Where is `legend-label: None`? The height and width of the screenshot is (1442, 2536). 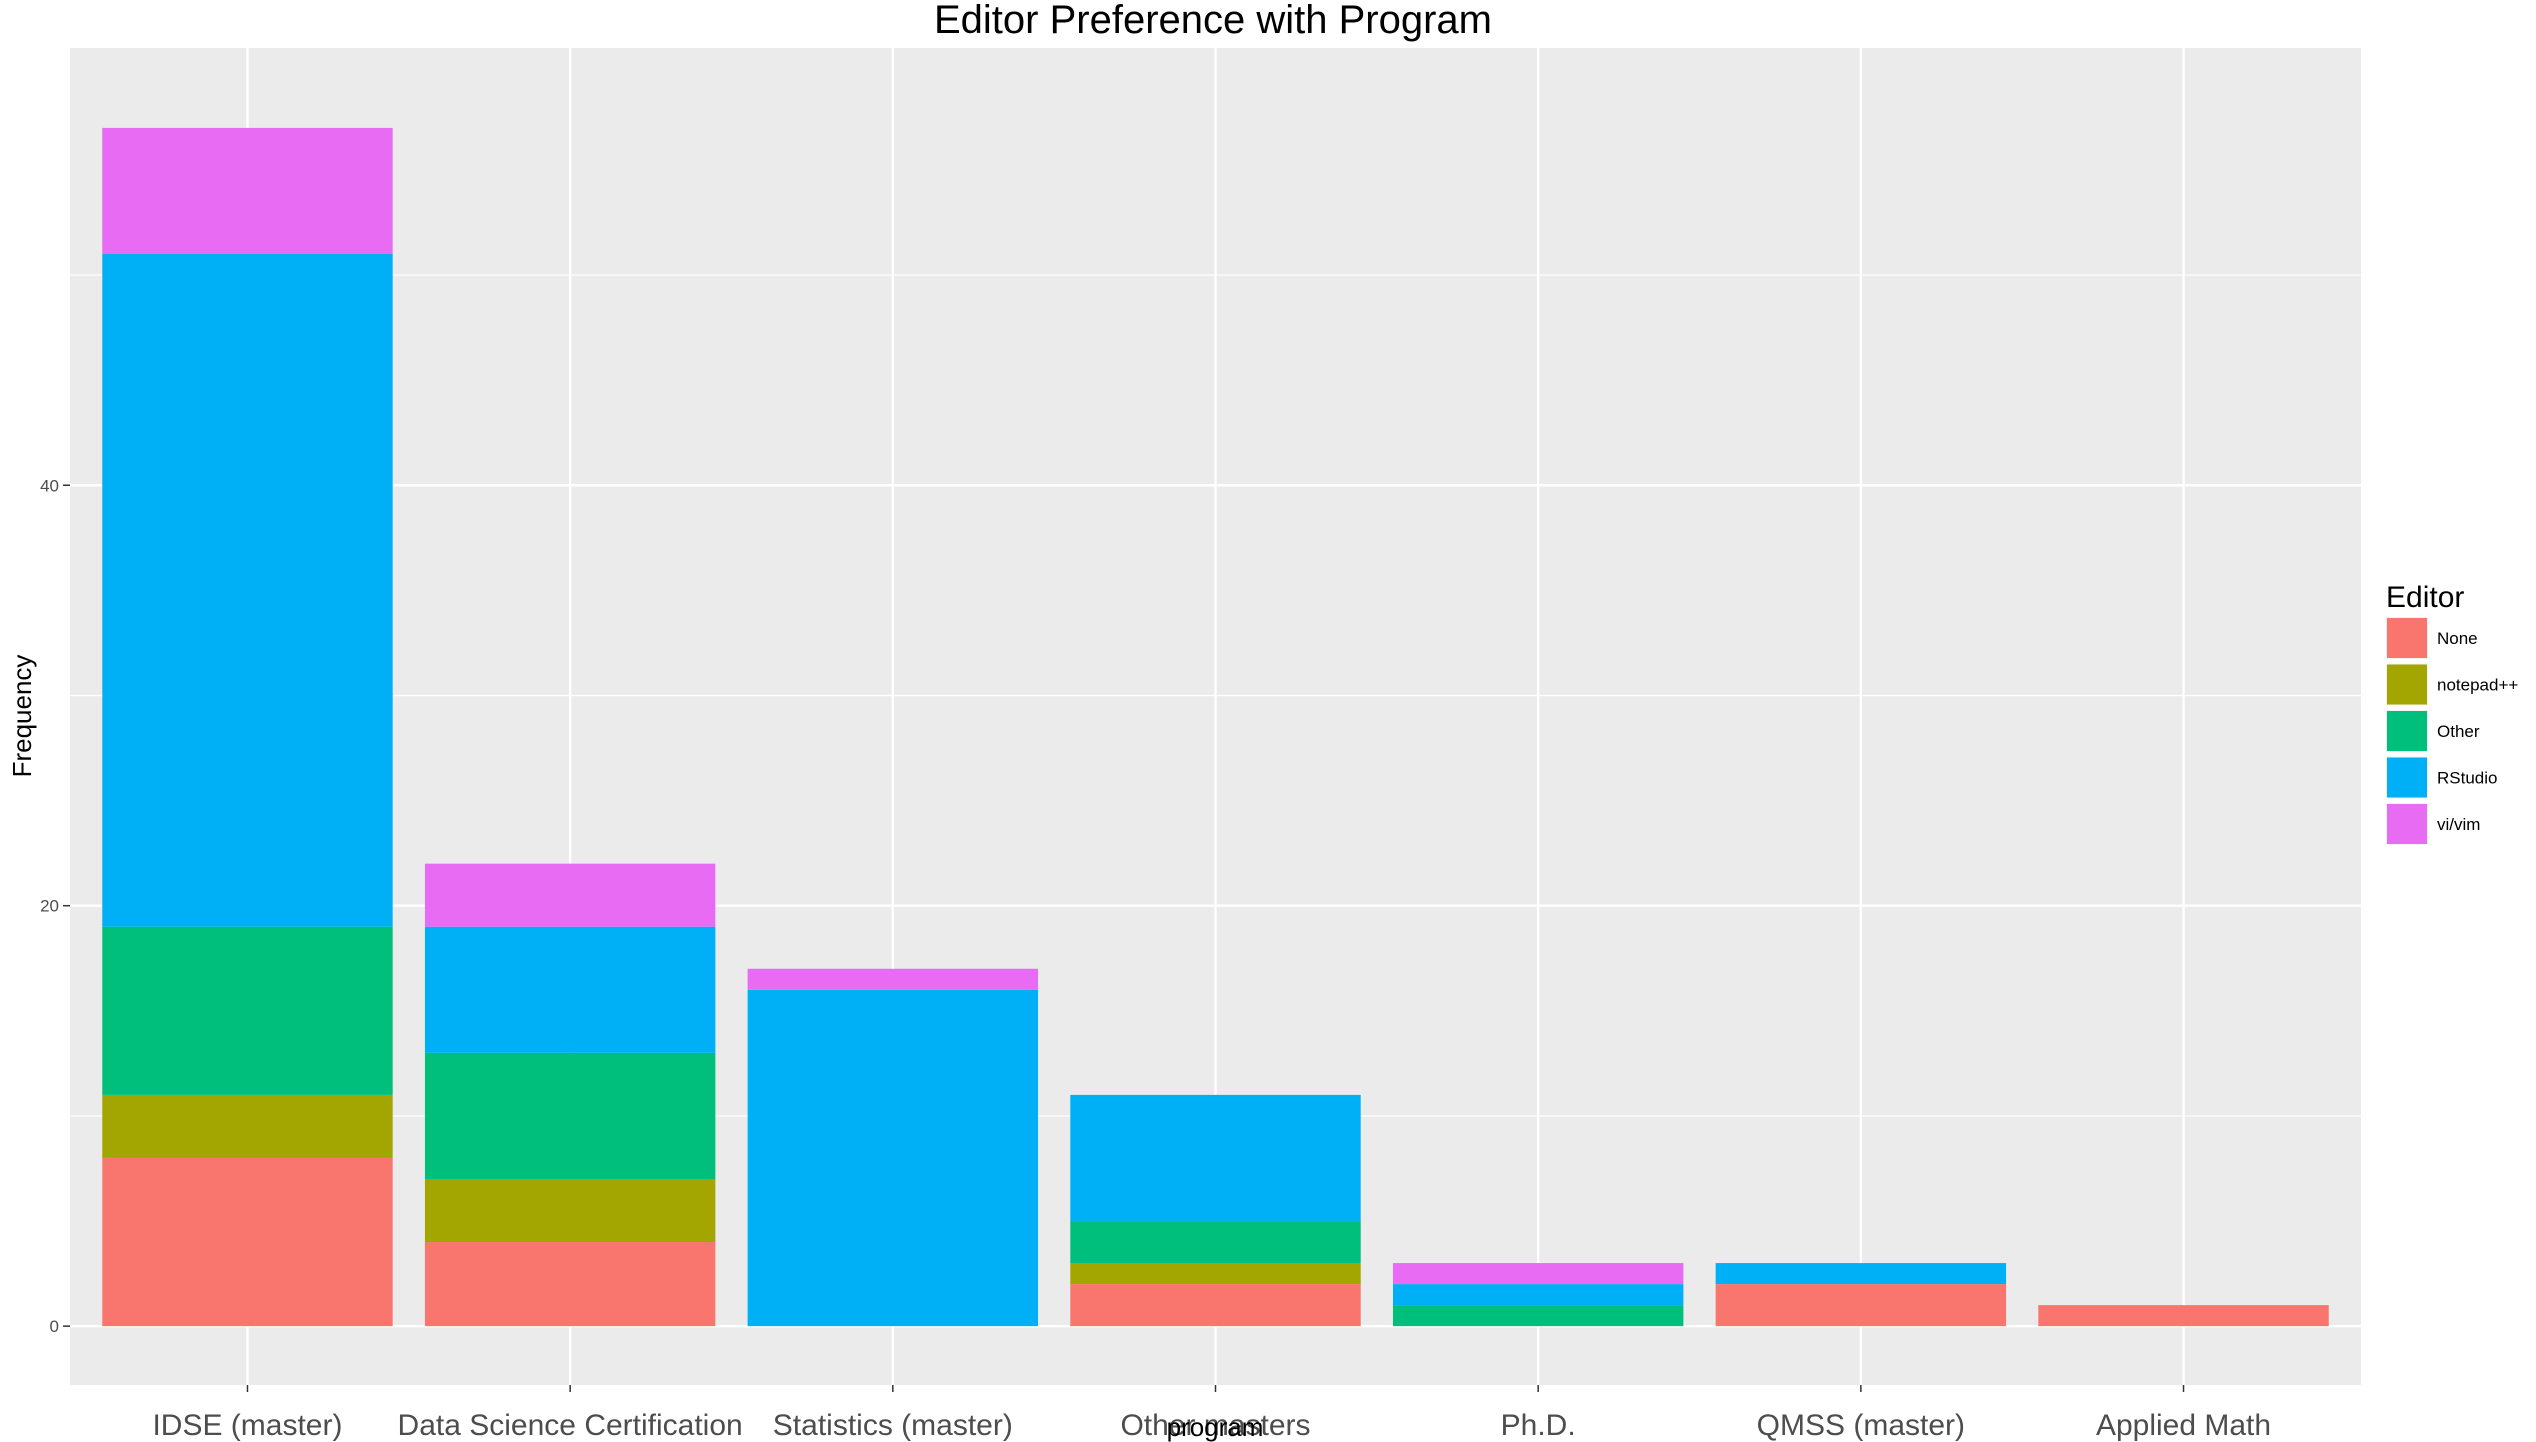
legend-label: None is located at coordinates (2457, 638).